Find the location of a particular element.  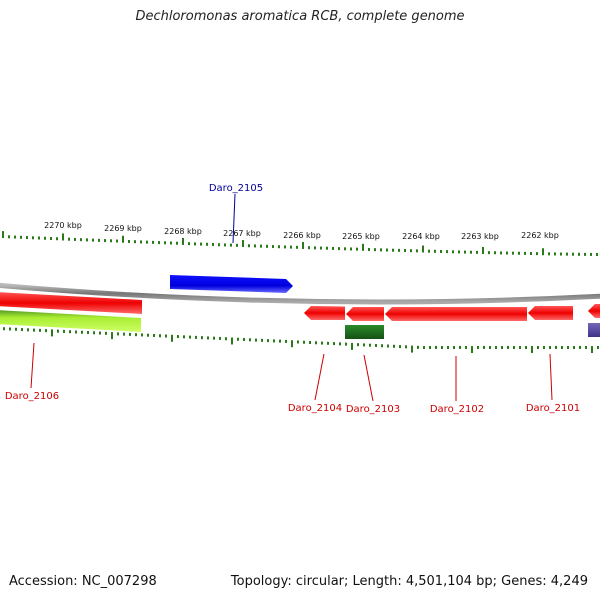

feature-green is located at coordinates (364, 332).